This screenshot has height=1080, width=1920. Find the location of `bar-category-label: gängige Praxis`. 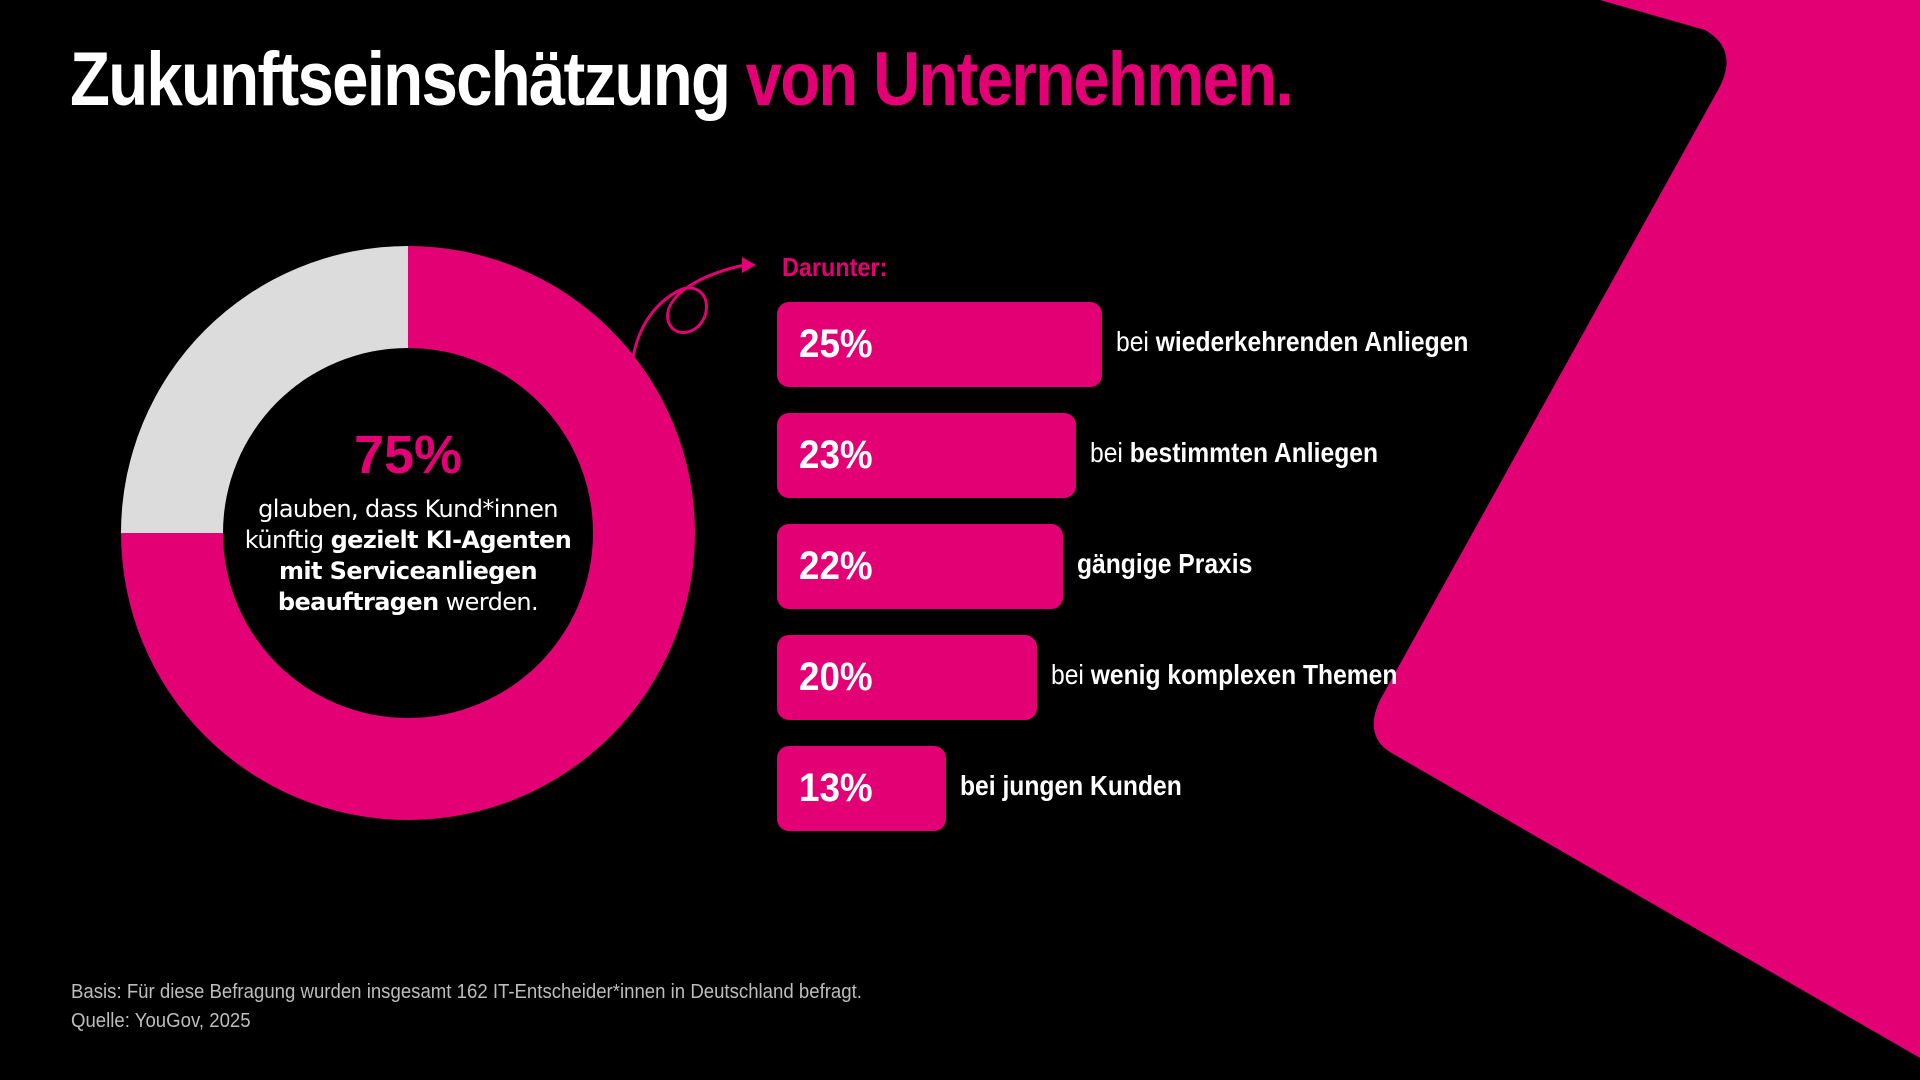

bar-category-label: gängige Praxis is located at coordinates (1164, 564).